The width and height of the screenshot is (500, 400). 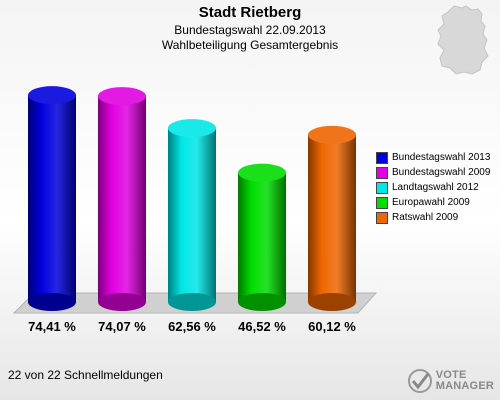 I want to click on germany-map-icon, so click(x=463, y=40).